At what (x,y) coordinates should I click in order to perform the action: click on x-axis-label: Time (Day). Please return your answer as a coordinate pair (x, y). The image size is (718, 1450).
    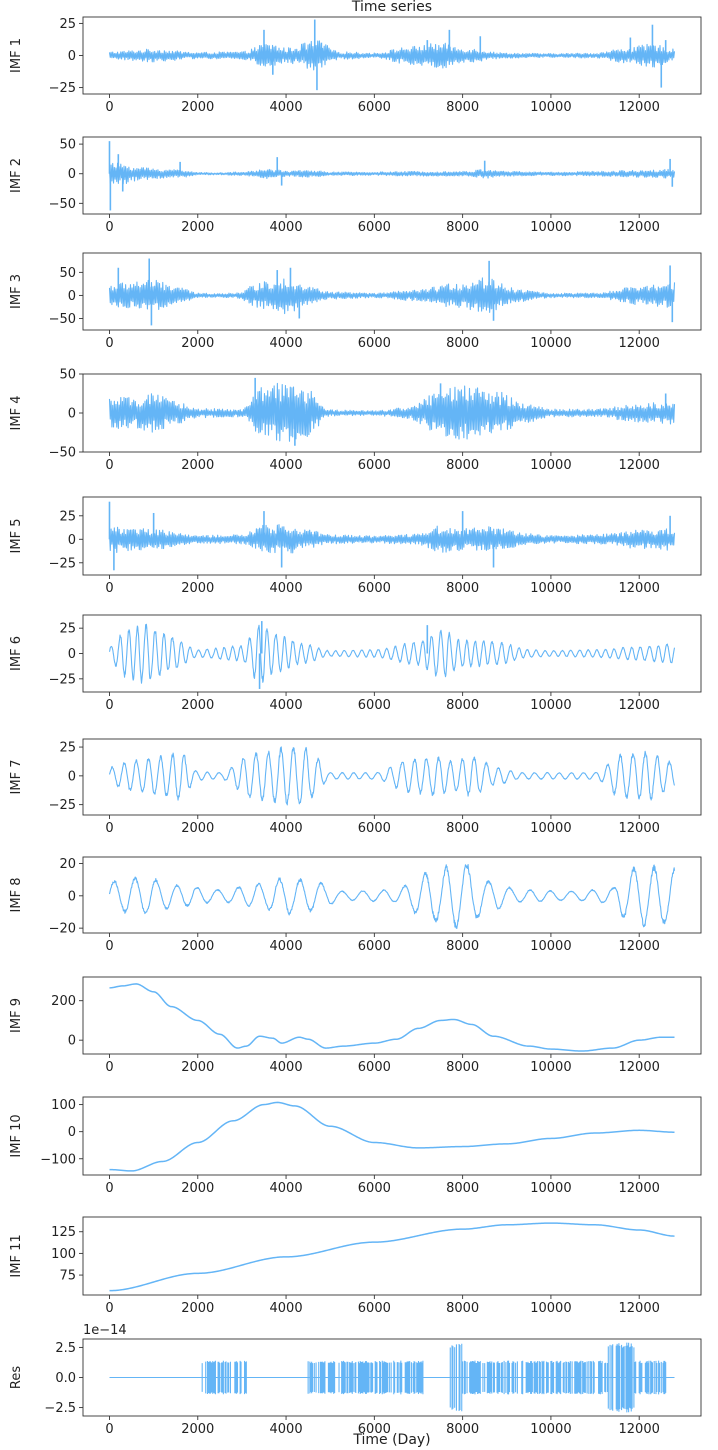
    Looking at the image, I should click on (391, 1440).